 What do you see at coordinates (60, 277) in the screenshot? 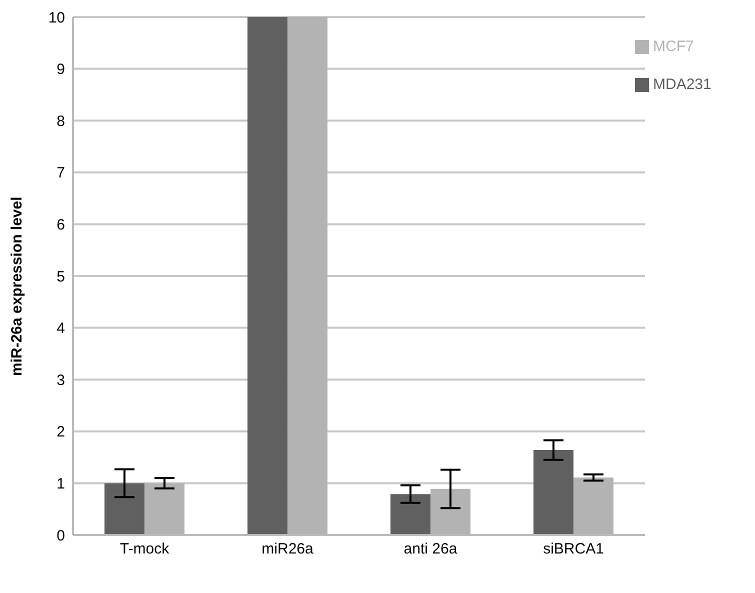
I see `y-tick-label: 5` at bounding box center [60, 277].